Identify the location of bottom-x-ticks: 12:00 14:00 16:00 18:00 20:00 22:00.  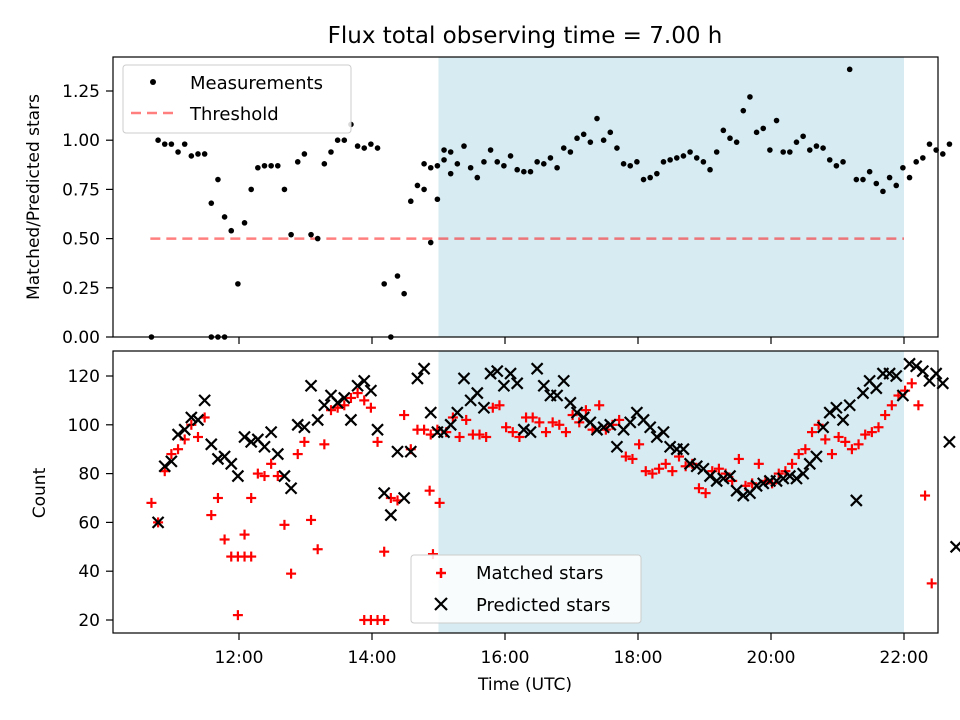
(572, 650).